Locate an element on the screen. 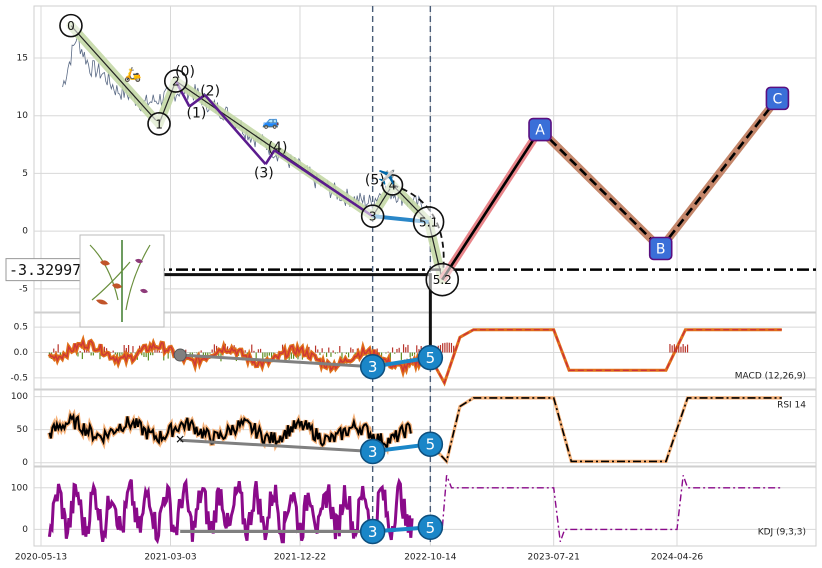 The width and height of the screenshot is (822, 568). macd-projection-signal is located at coordinates (605, 357).